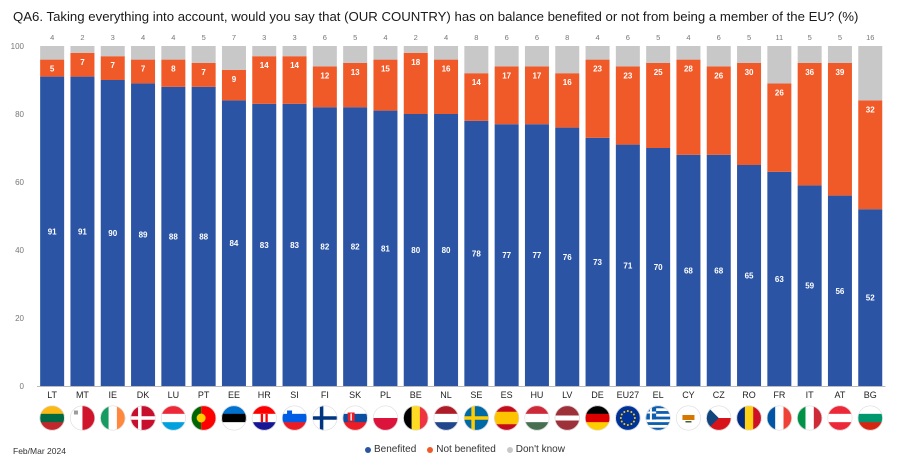 This screenshot has width=900, height=458. I want to click on austria-flag, so click(840, 418).